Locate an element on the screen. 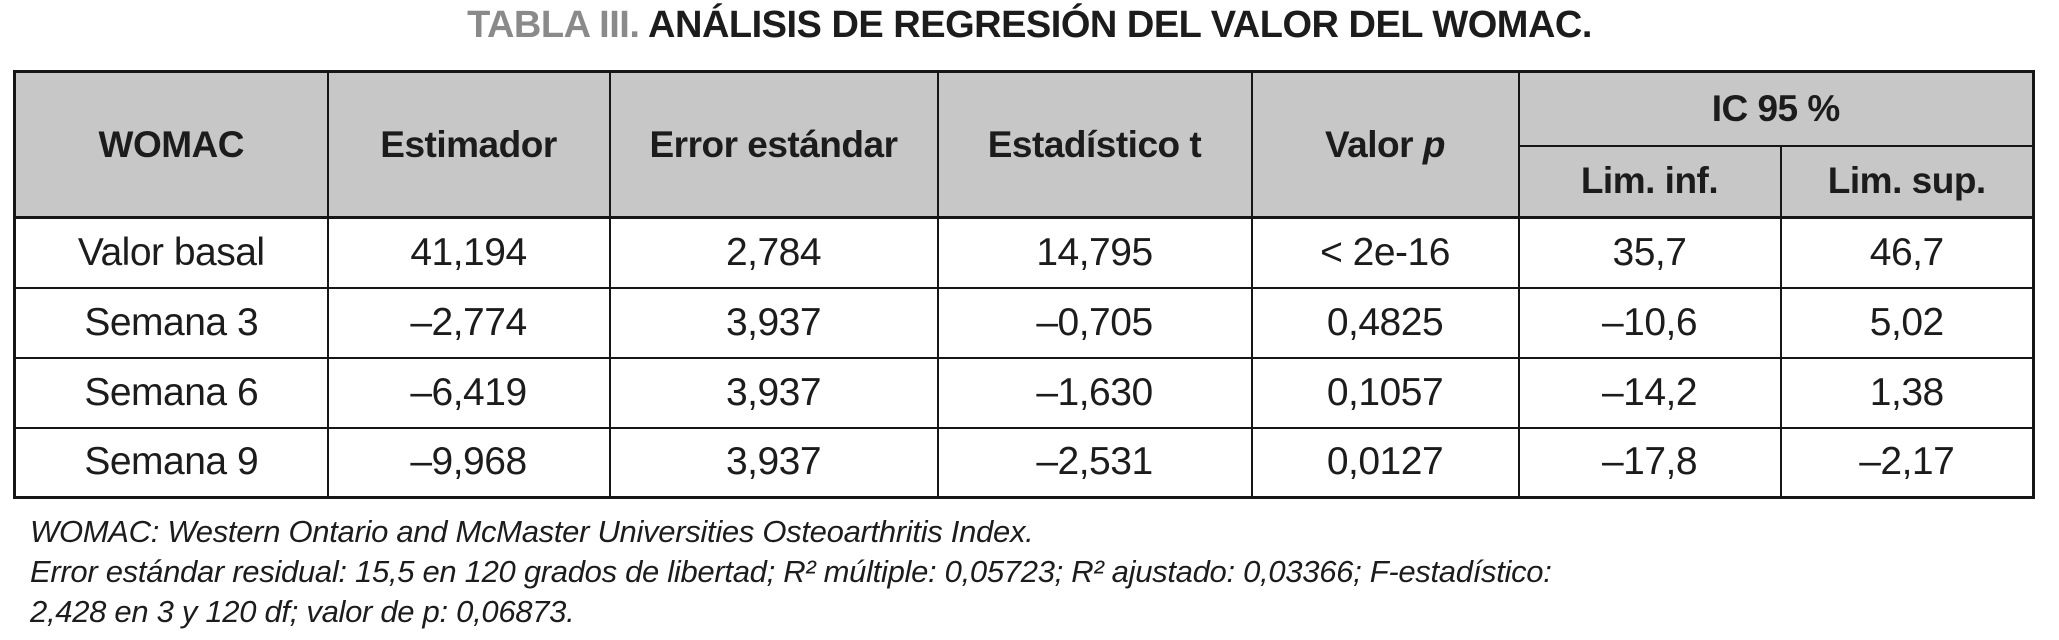  cell-lim-inf: 35,7 is located at coordinates (1649, 252).